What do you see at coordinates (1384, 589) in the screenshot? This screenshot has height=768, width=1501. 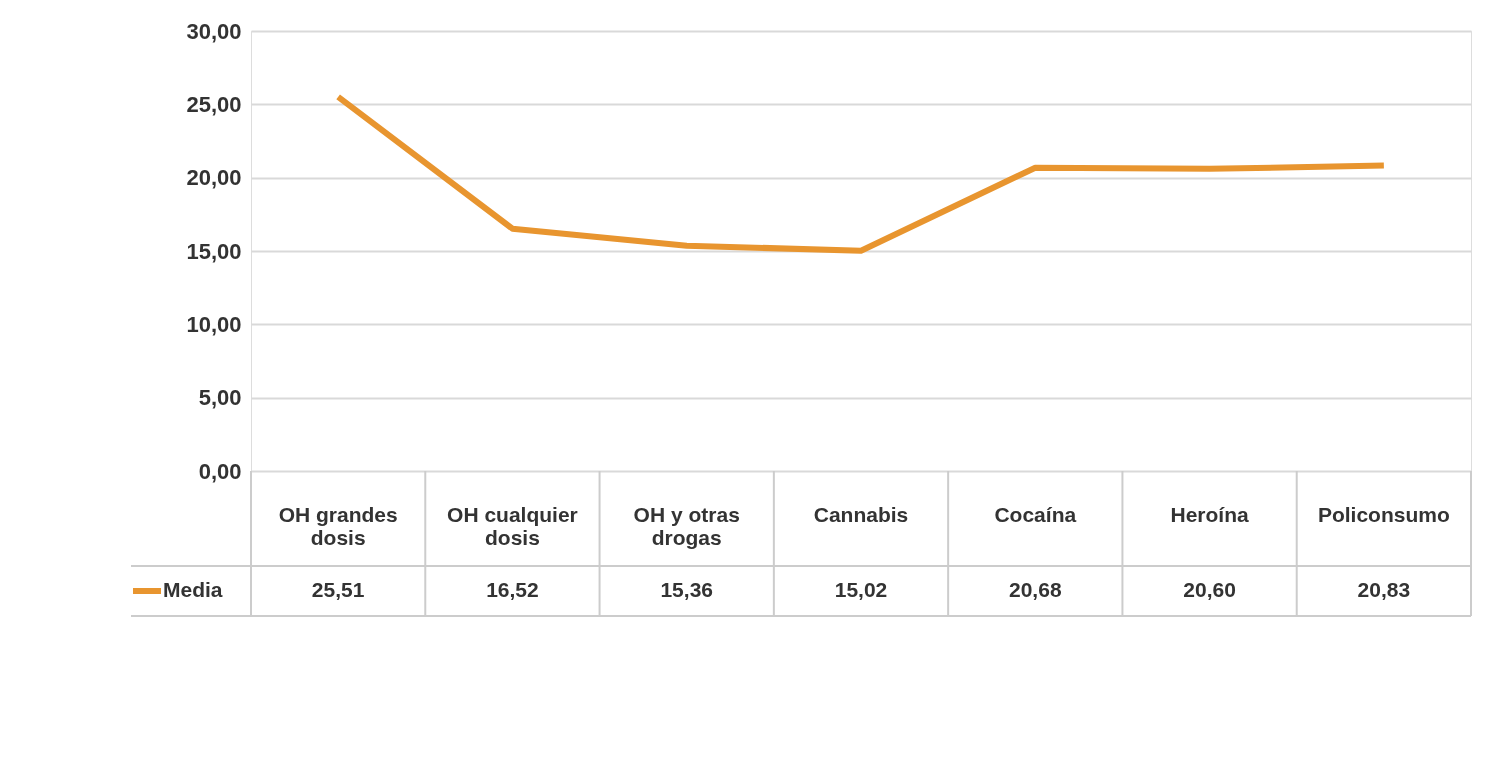 I see `text: 20,83` at bounding box center [1384, 589].